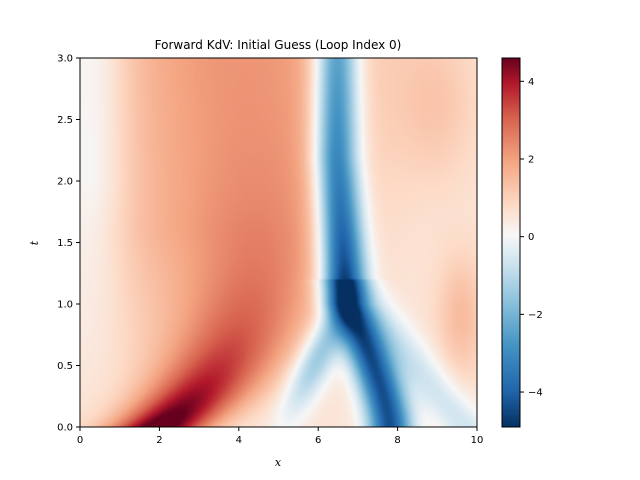 The width and height of the screenshot is (640, 480). I want to click on y-axis: 0.0 0.5 1.0 1.5 2.0 2.5 3.0, so click(68, 244).